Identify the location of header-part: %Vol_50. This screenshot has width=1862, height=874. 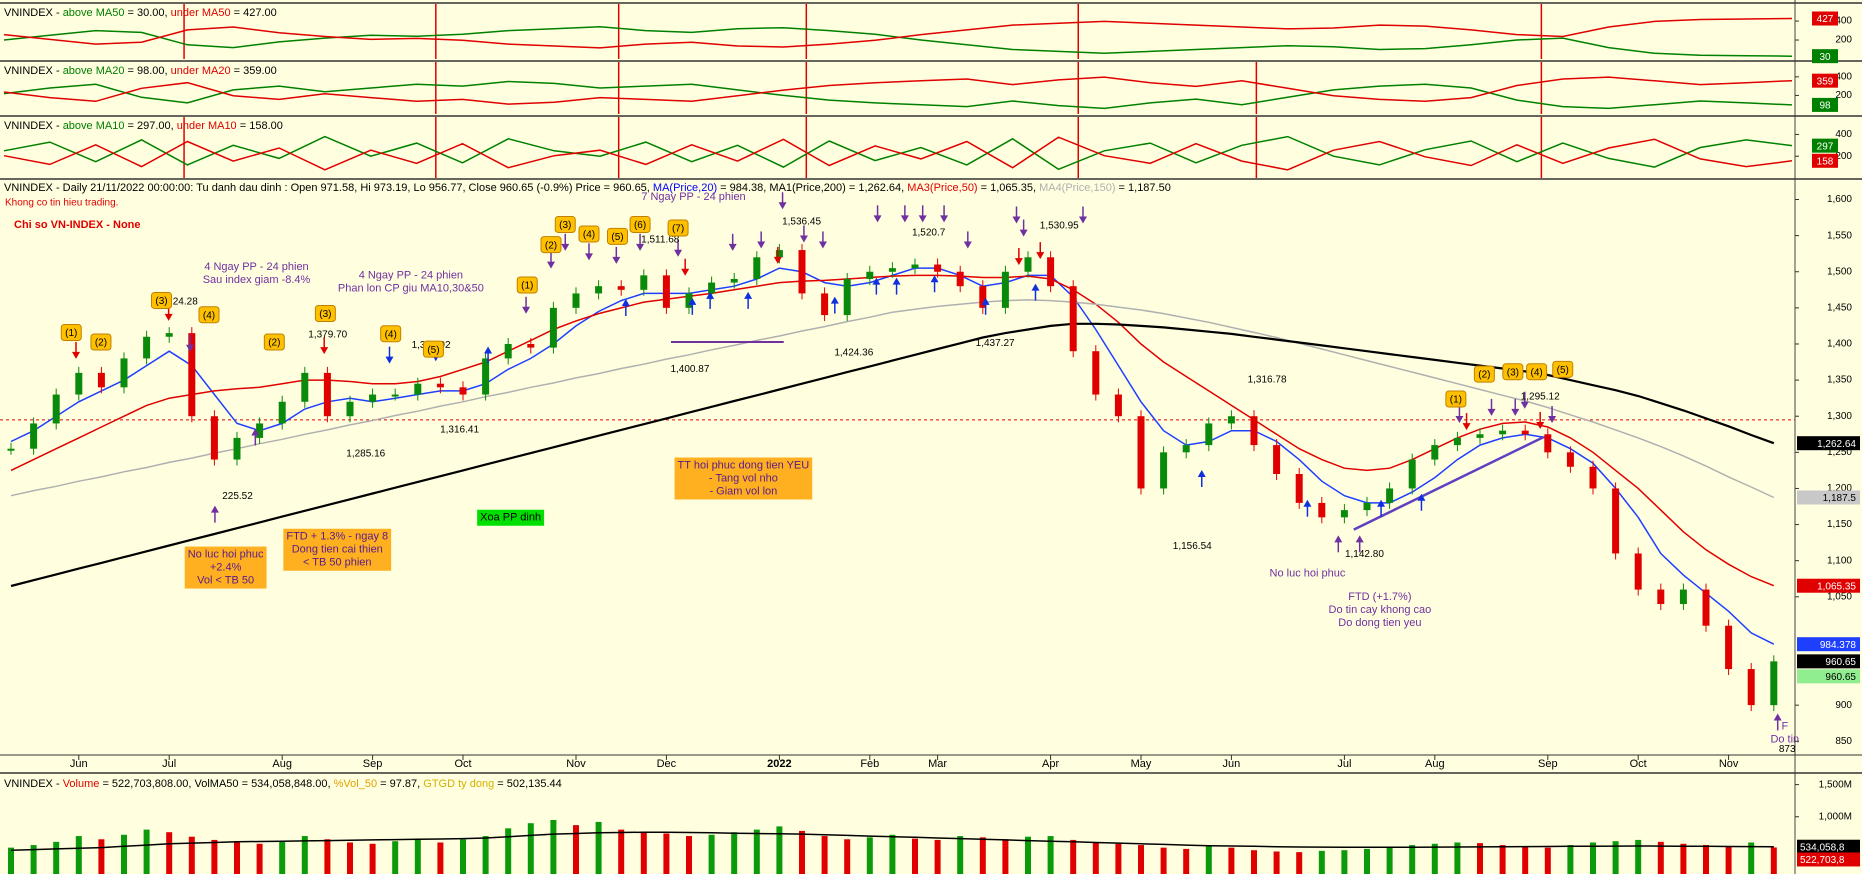
(355, 784).